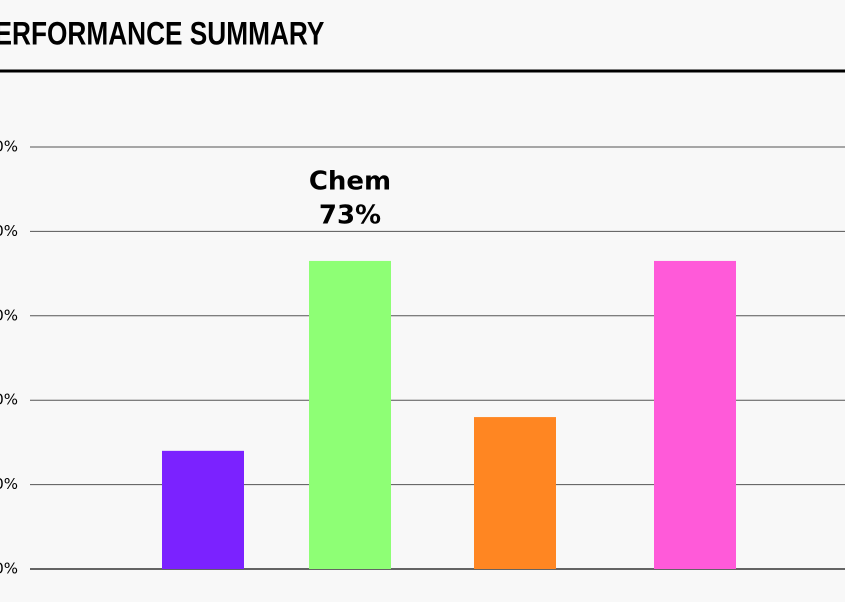 This screenshot has height=602, width=845. Describe the element at coordinates (350, 182) in the screenshot. I see `annotation-category: Chem` at that location.